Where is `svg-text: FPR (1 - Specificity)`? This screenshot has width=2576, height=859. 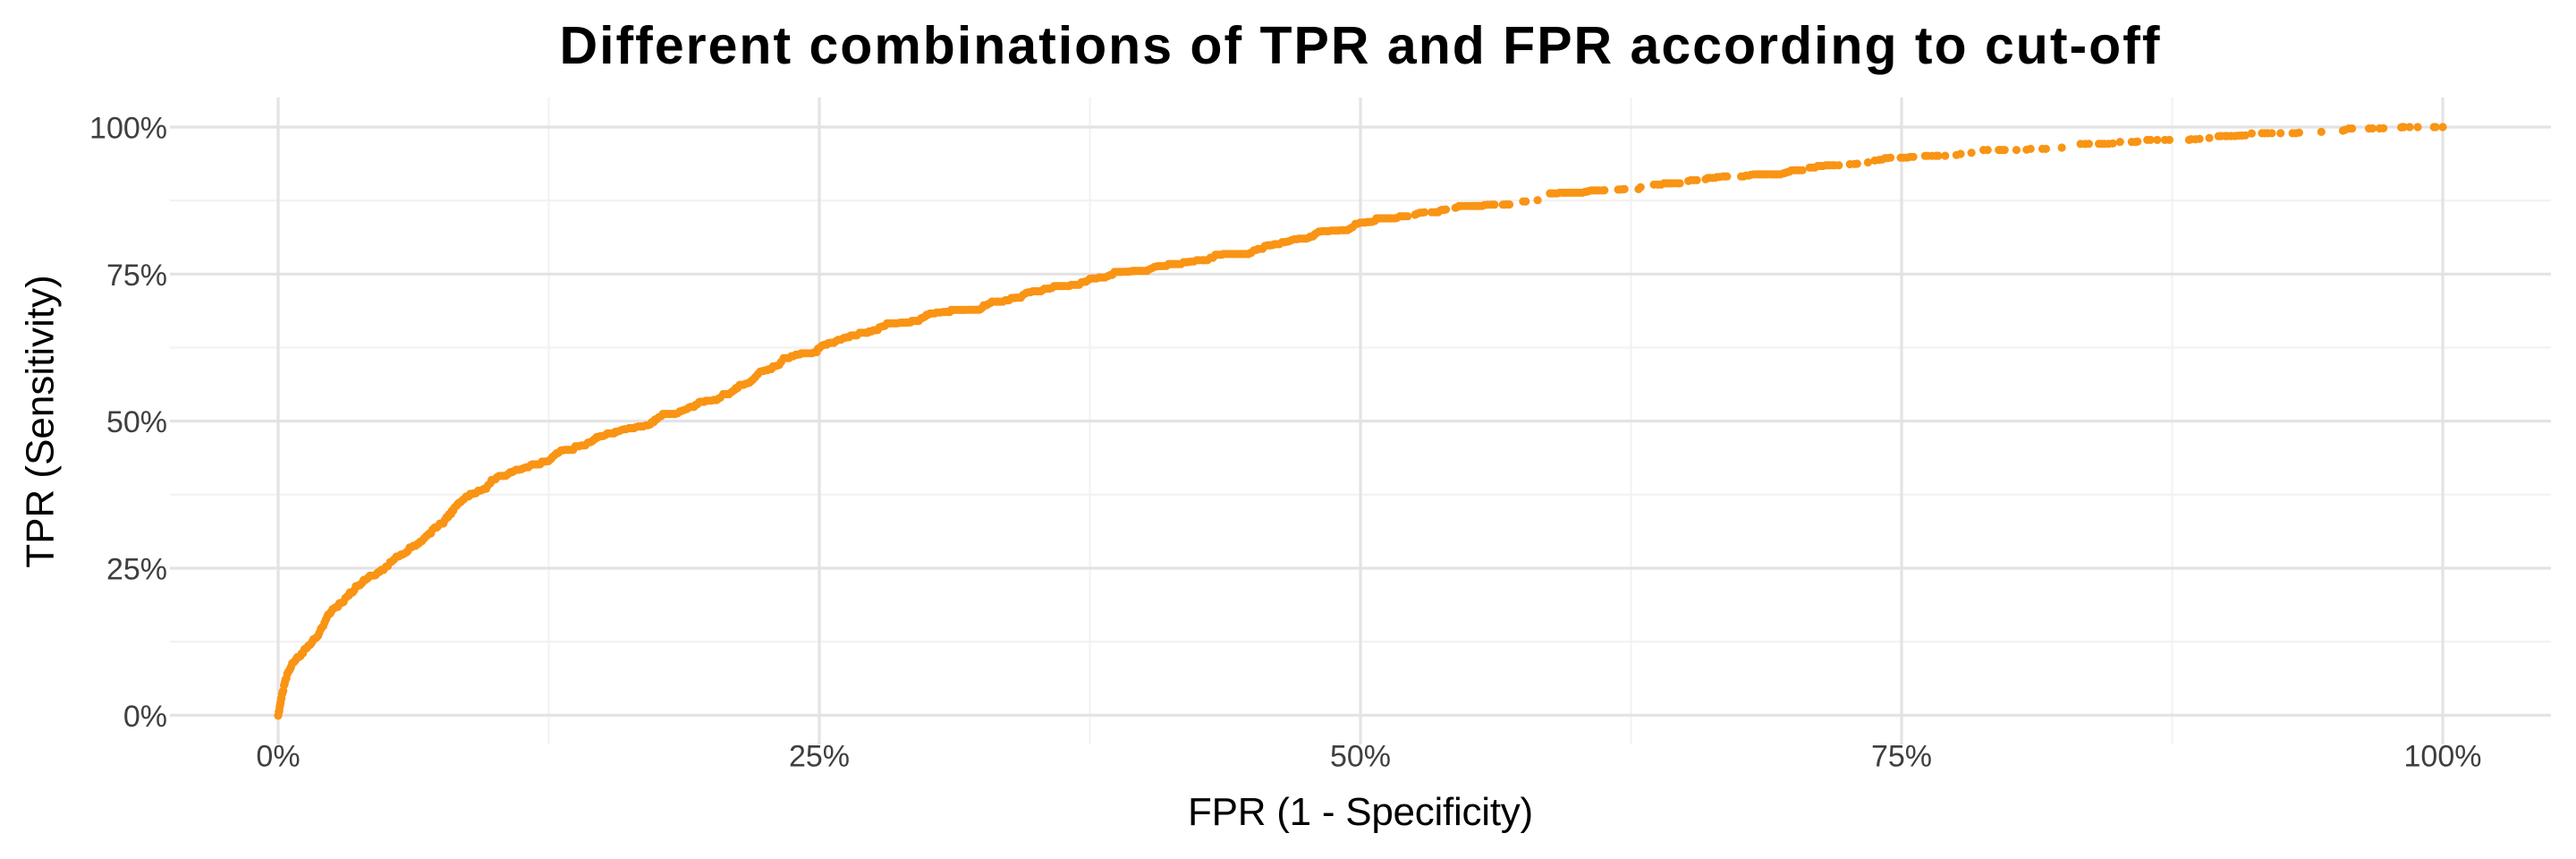
svg-text: FPR (1 - Specificity) is located at coordinates (1360, 812).